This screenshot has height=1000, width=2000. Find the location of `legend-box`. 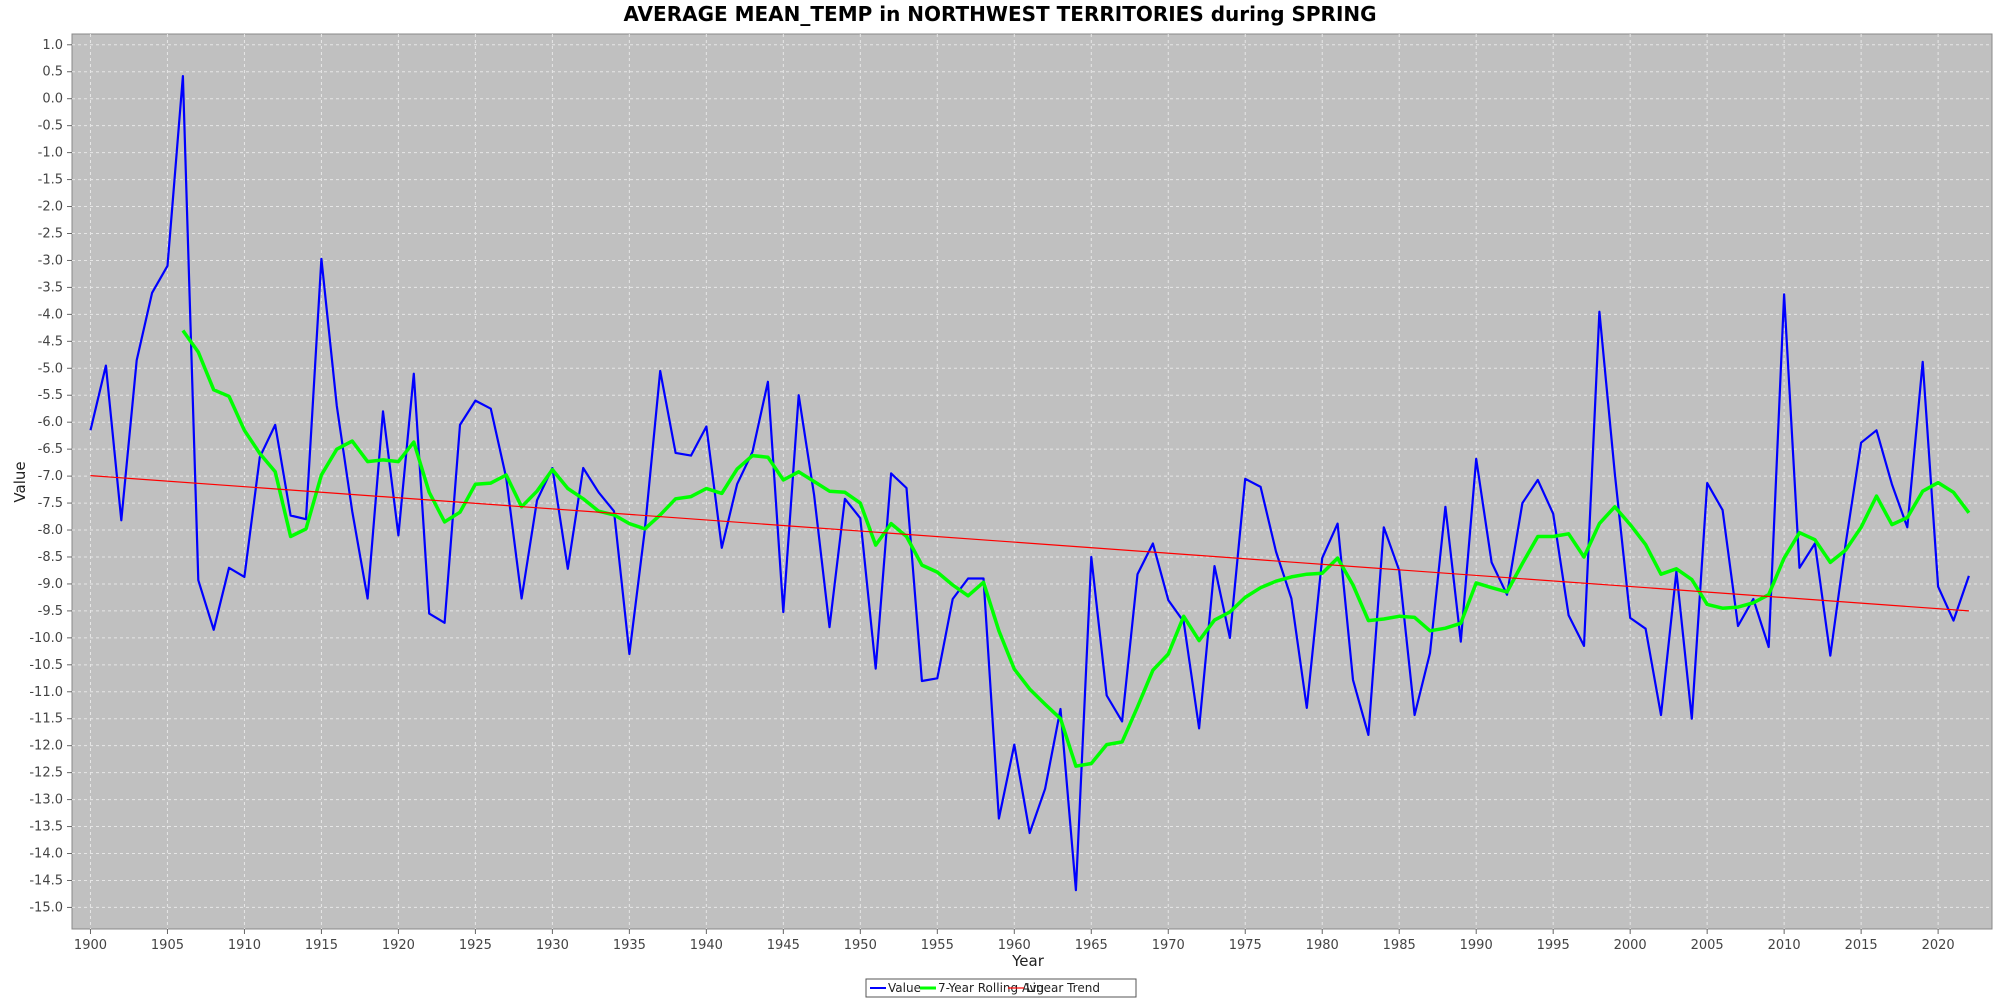

legend-box is located at coordinates (1001, 988).